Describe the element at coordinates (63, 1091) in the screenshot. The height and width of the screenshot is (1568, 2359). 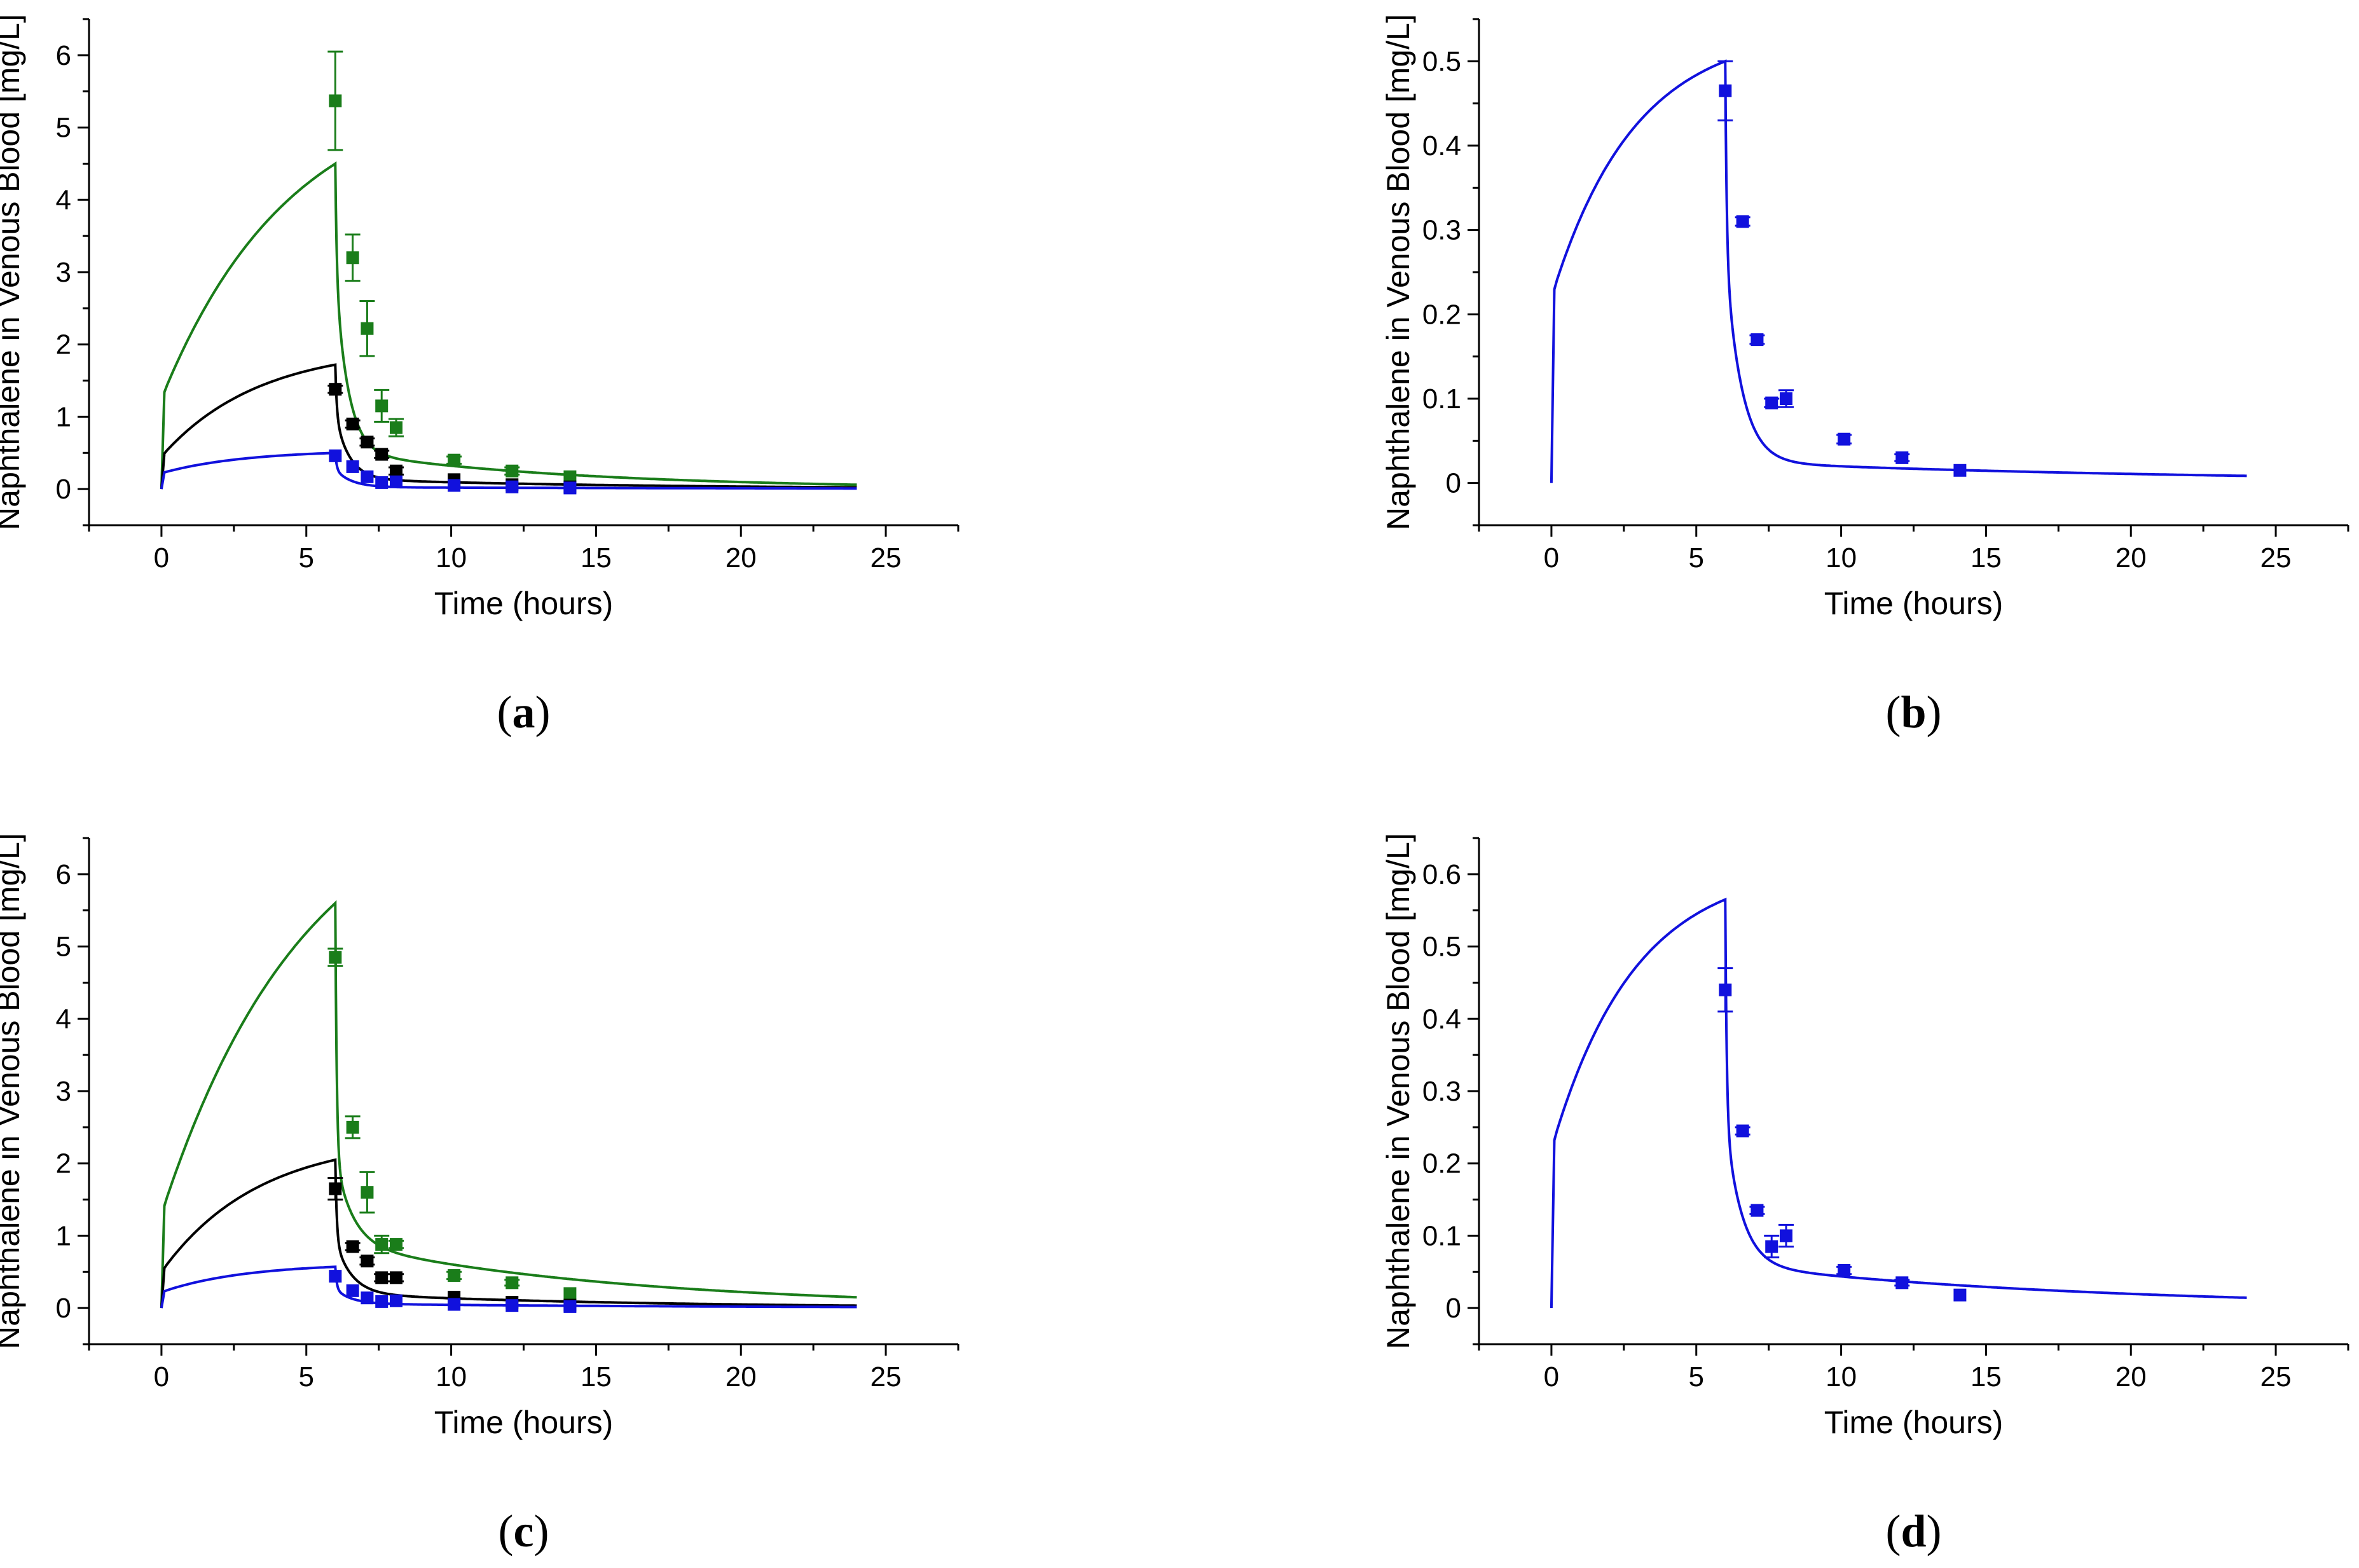
I see `y-tick-label: 3` at that location.